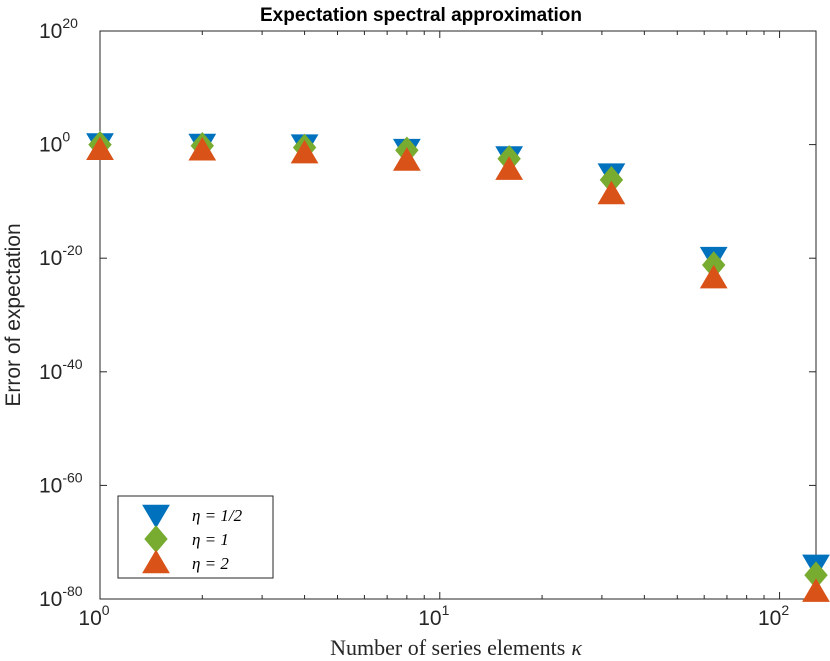  I want to click on y-tick-label: 1020, so click(58, 29).